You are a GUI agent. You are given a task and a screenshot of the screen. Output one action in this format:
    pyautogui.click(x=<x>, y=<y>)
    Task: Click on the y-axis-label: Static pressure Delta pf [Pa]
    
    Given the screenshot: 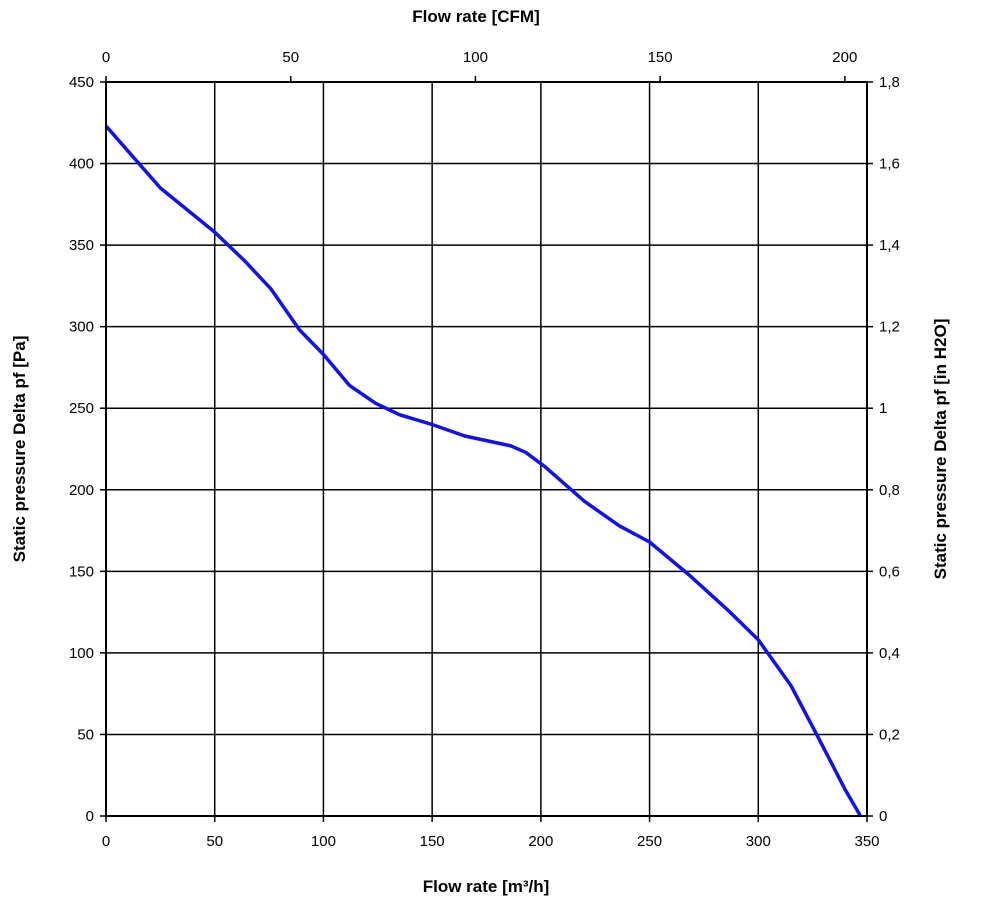 What is the action you would take?
    pyautogui.click(x=19, y=449)
    